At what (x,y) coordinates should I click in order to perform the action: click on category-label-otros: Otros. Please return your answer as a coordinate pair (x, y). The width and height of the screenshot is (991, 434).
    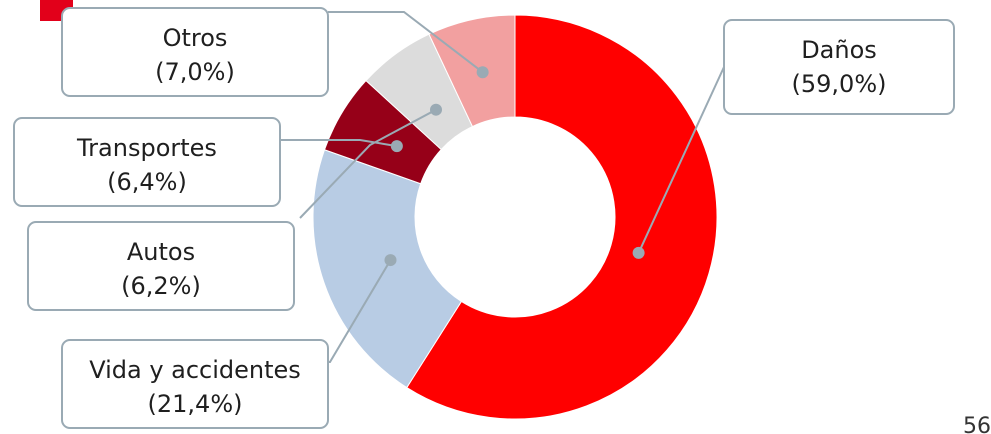
    Looking at the image, I should click on (195, 38).